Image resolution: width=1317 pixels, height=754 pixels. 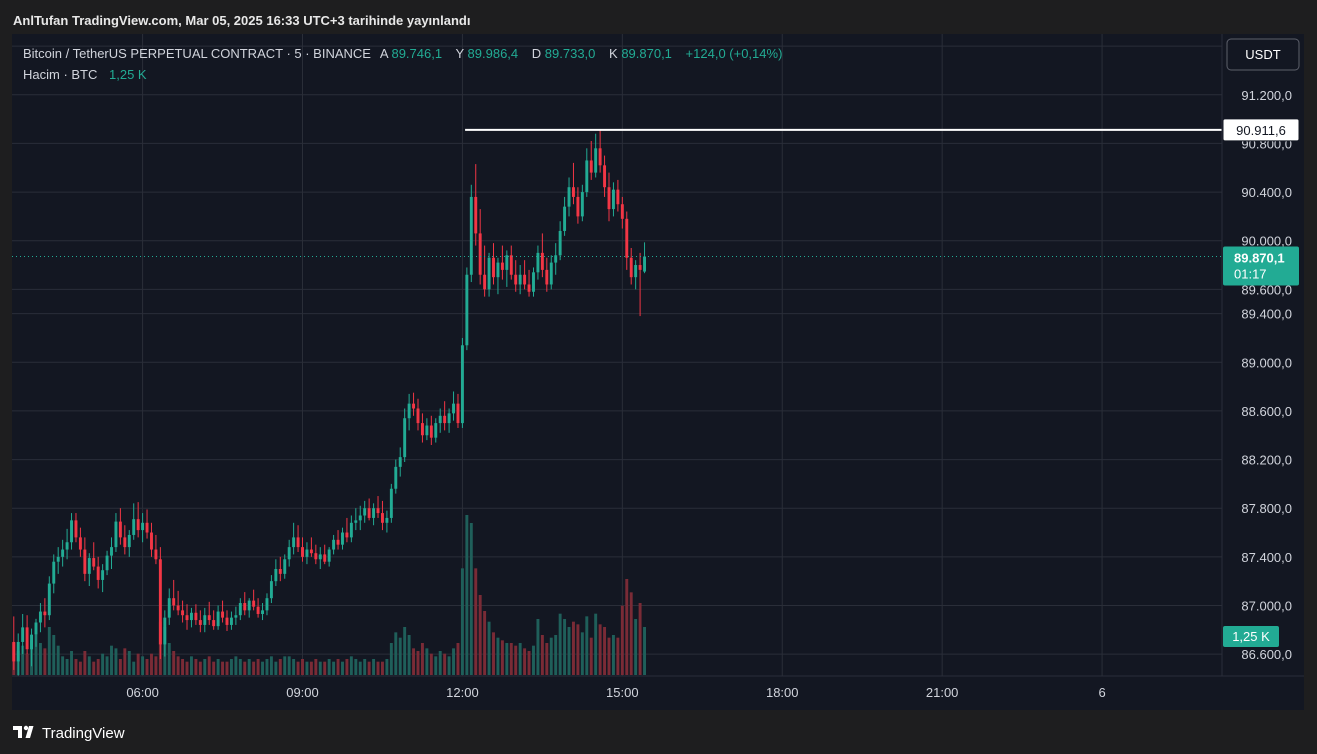 I want to click on legend-volume-value: 1,25 K, so click(x=128, y=74).